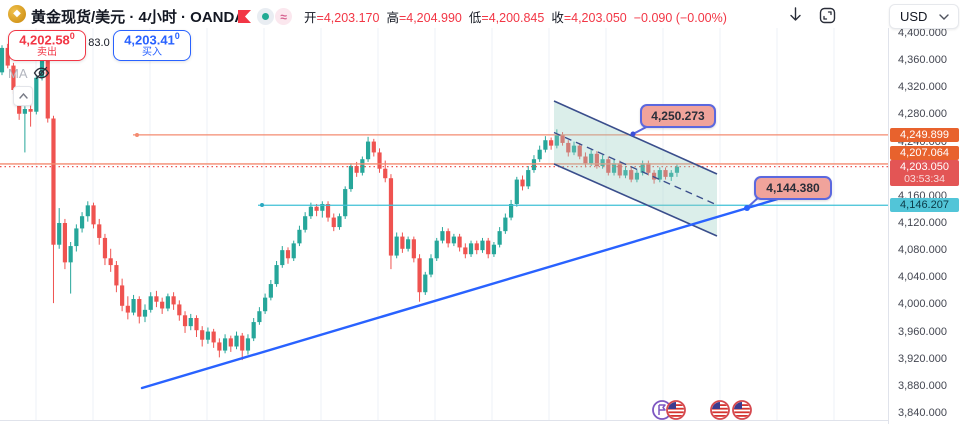 This screenshot has width=960, height=424. I want to click on price-axis-tick: 3,920.000, so click(922, 358).